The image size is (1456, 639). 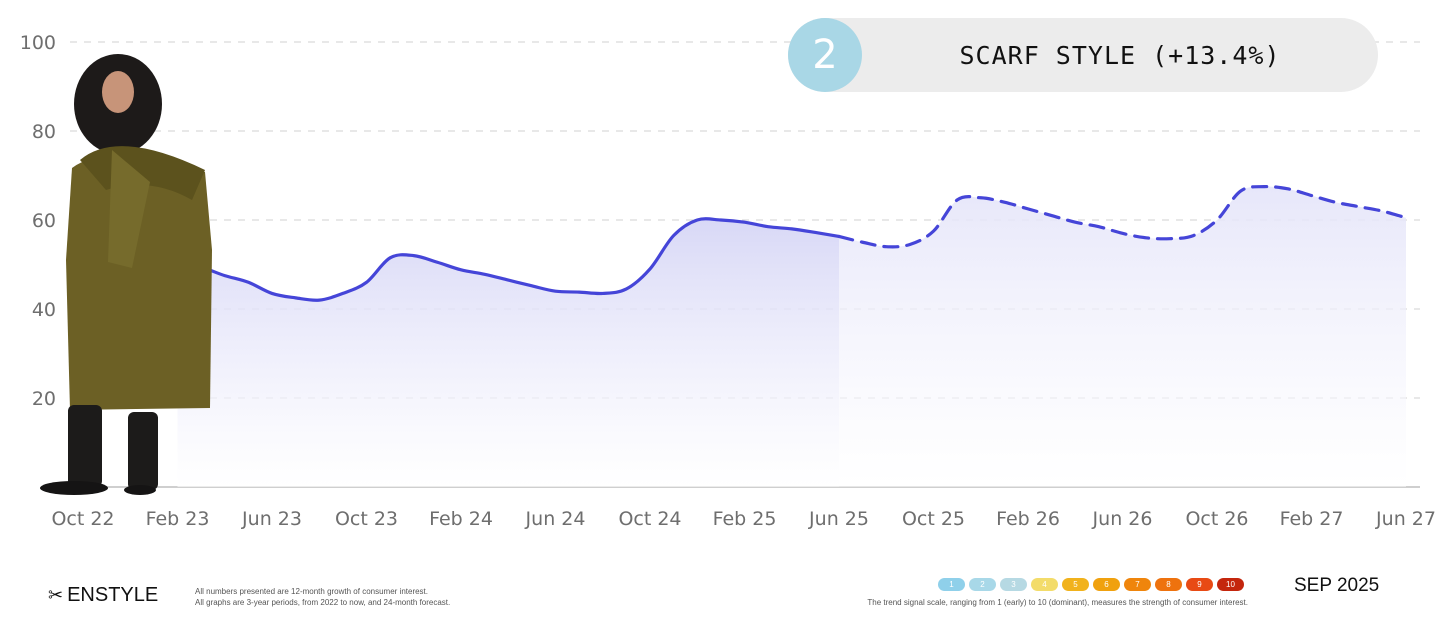 I want to click on model-coat, so click(x=139, y=282).